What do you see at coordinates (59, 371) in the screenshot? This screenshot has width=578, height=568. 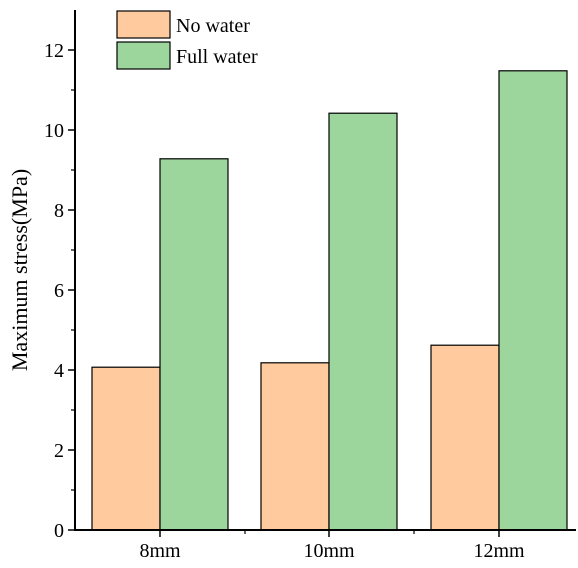 I see `y-tick-label: 4` at bounding box center [59, 371].